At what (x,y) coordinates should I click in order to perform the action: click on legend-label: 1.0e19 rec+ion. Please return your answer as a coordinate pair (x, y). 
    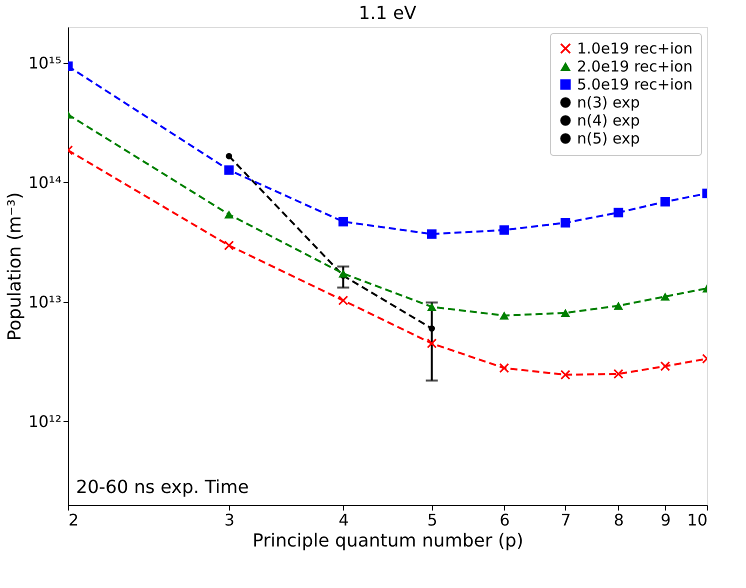
    Looking at the image, I should click on (635, 49).